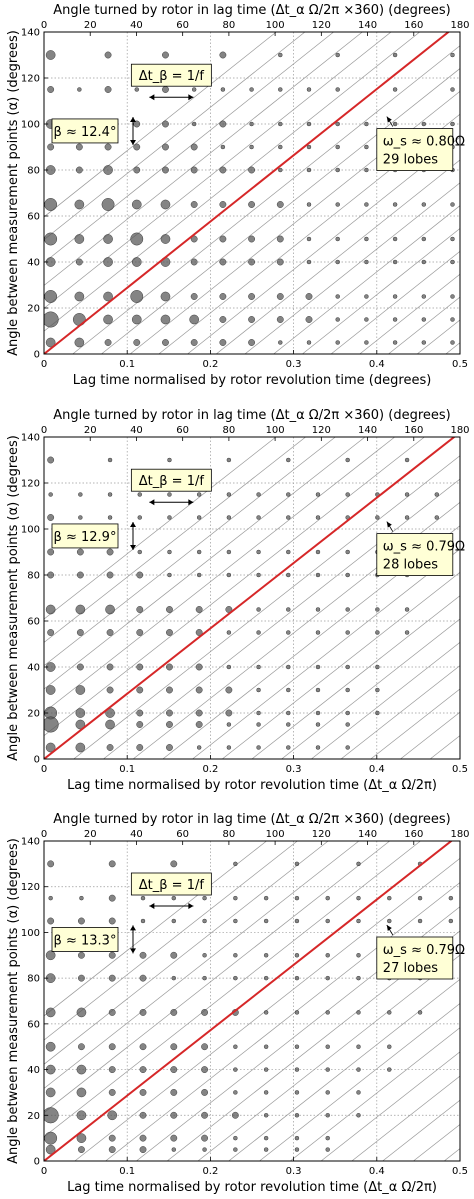 The image size is (474, 1199). I want to click on y-tick-label: 40, so click(33, 668).